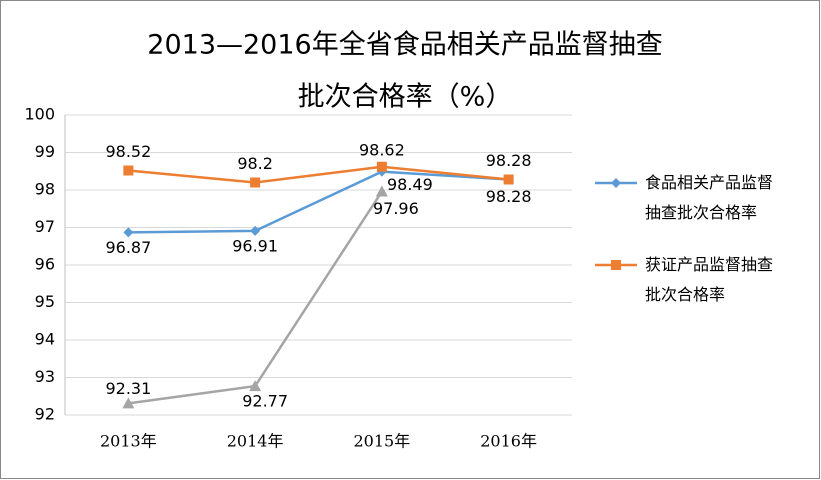 The height and width of the screenshot is (480, 821). I want to click on data-label: 98.2, so click(255, 163).